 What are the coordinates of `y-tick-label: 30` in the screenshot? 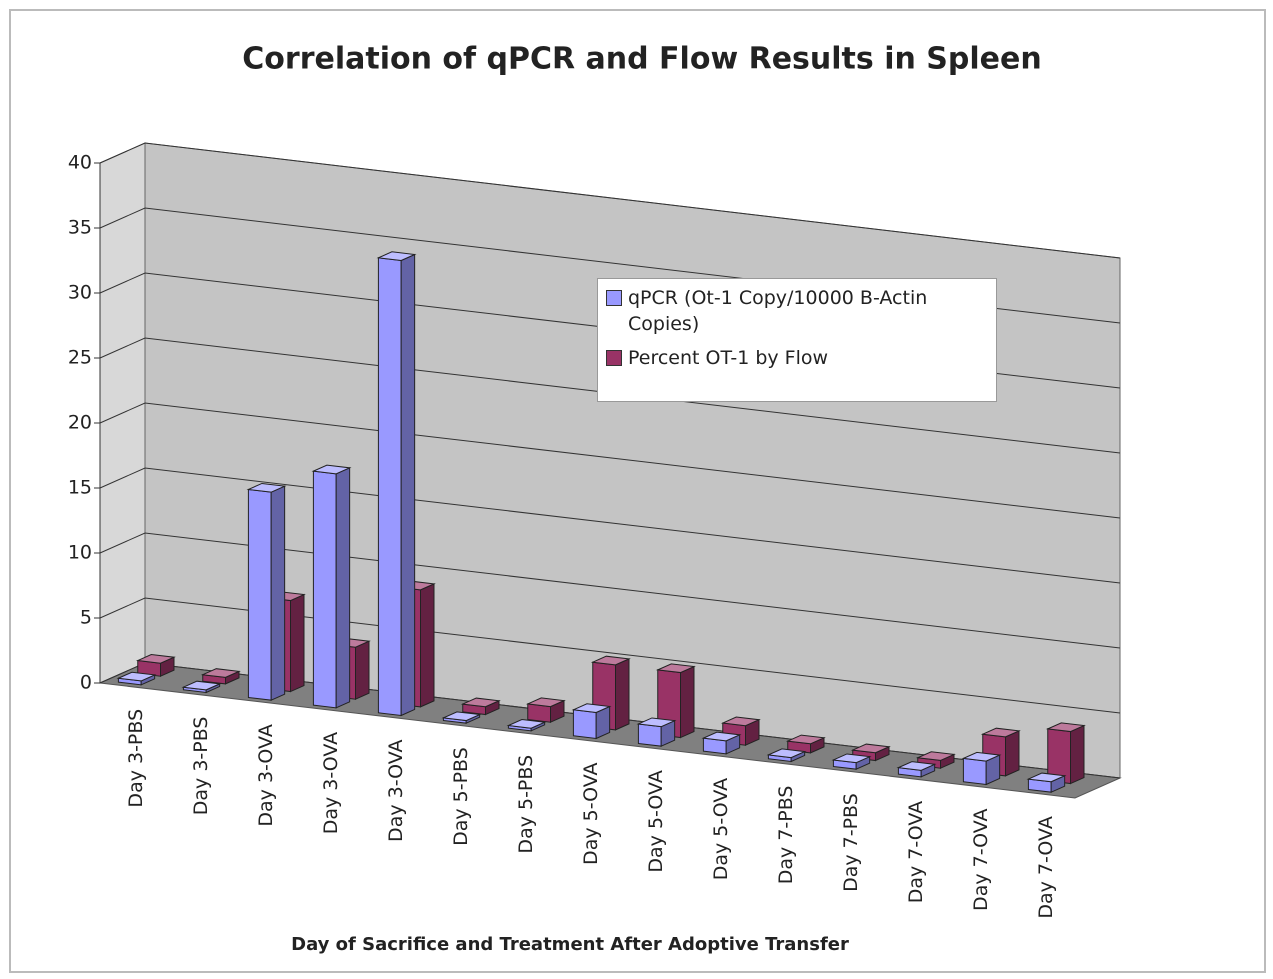 It's located at (80, 293).